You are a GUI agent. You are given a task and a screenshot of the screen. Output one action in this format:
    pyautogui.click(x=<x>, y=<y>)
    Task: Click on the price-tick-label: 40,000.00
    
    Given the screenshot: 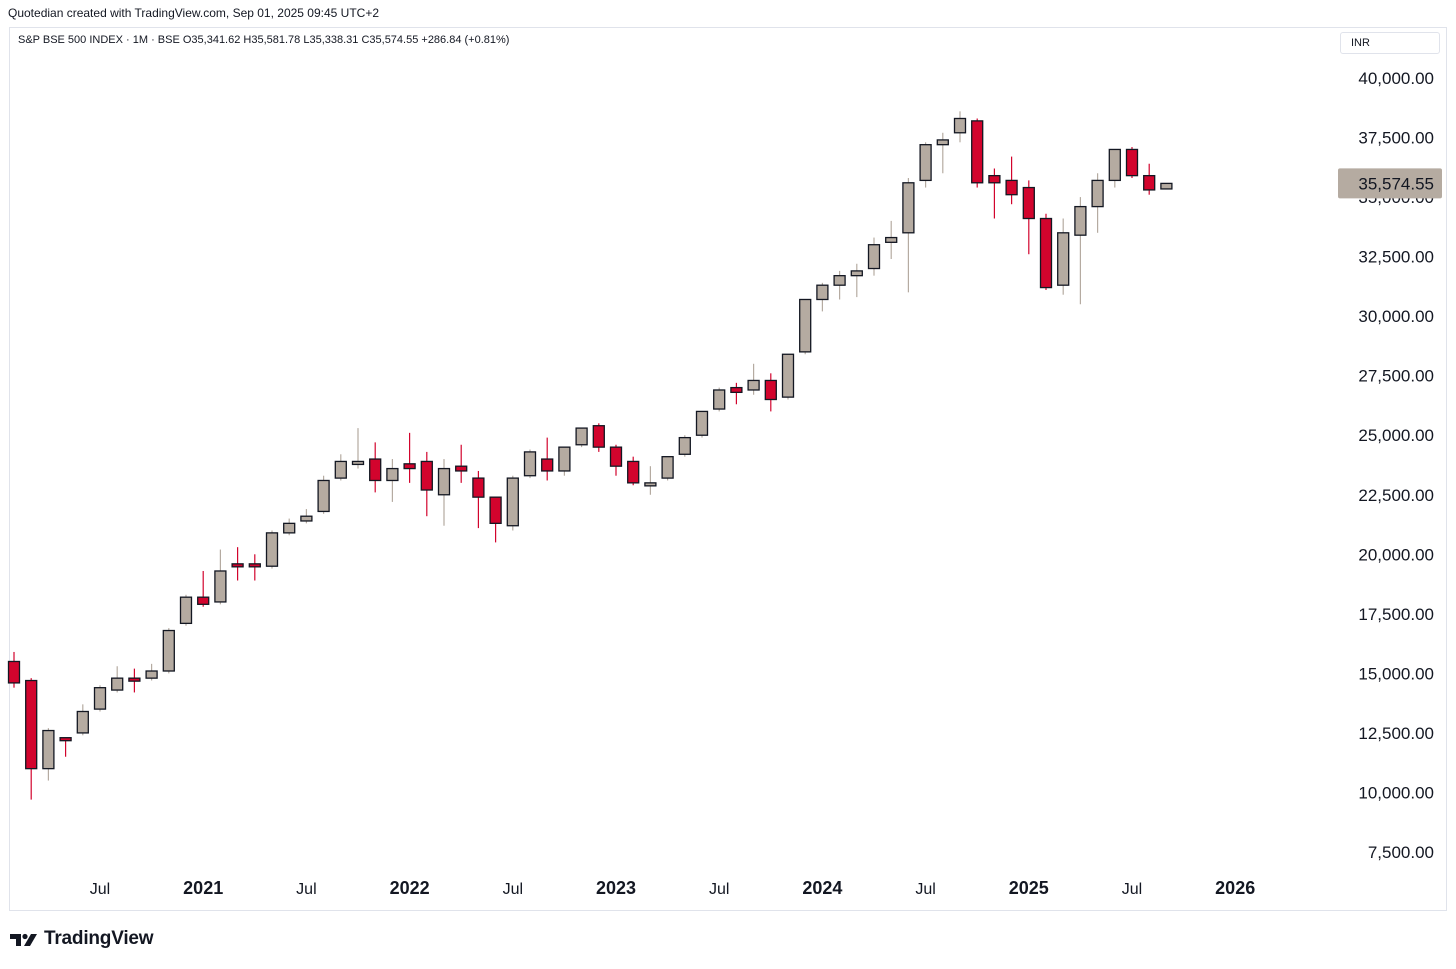 What is the action you would take?
    pyautogui.click(x=1396, y=78)
    